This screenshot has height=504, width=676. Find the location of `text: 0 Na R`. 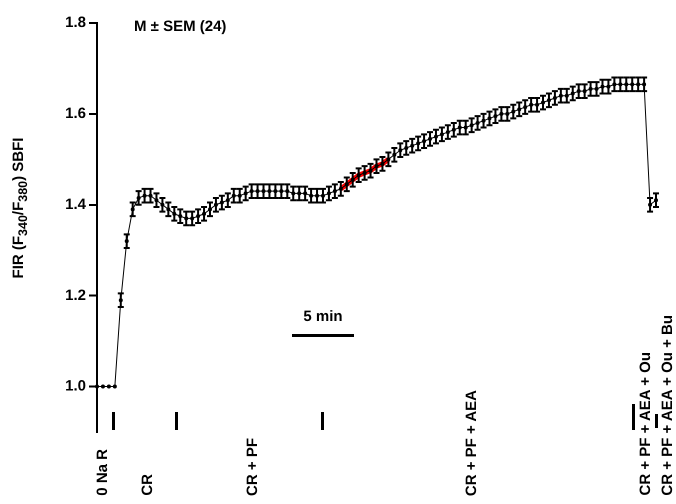

text: 0 Na R is located at coordinates (103, 472).